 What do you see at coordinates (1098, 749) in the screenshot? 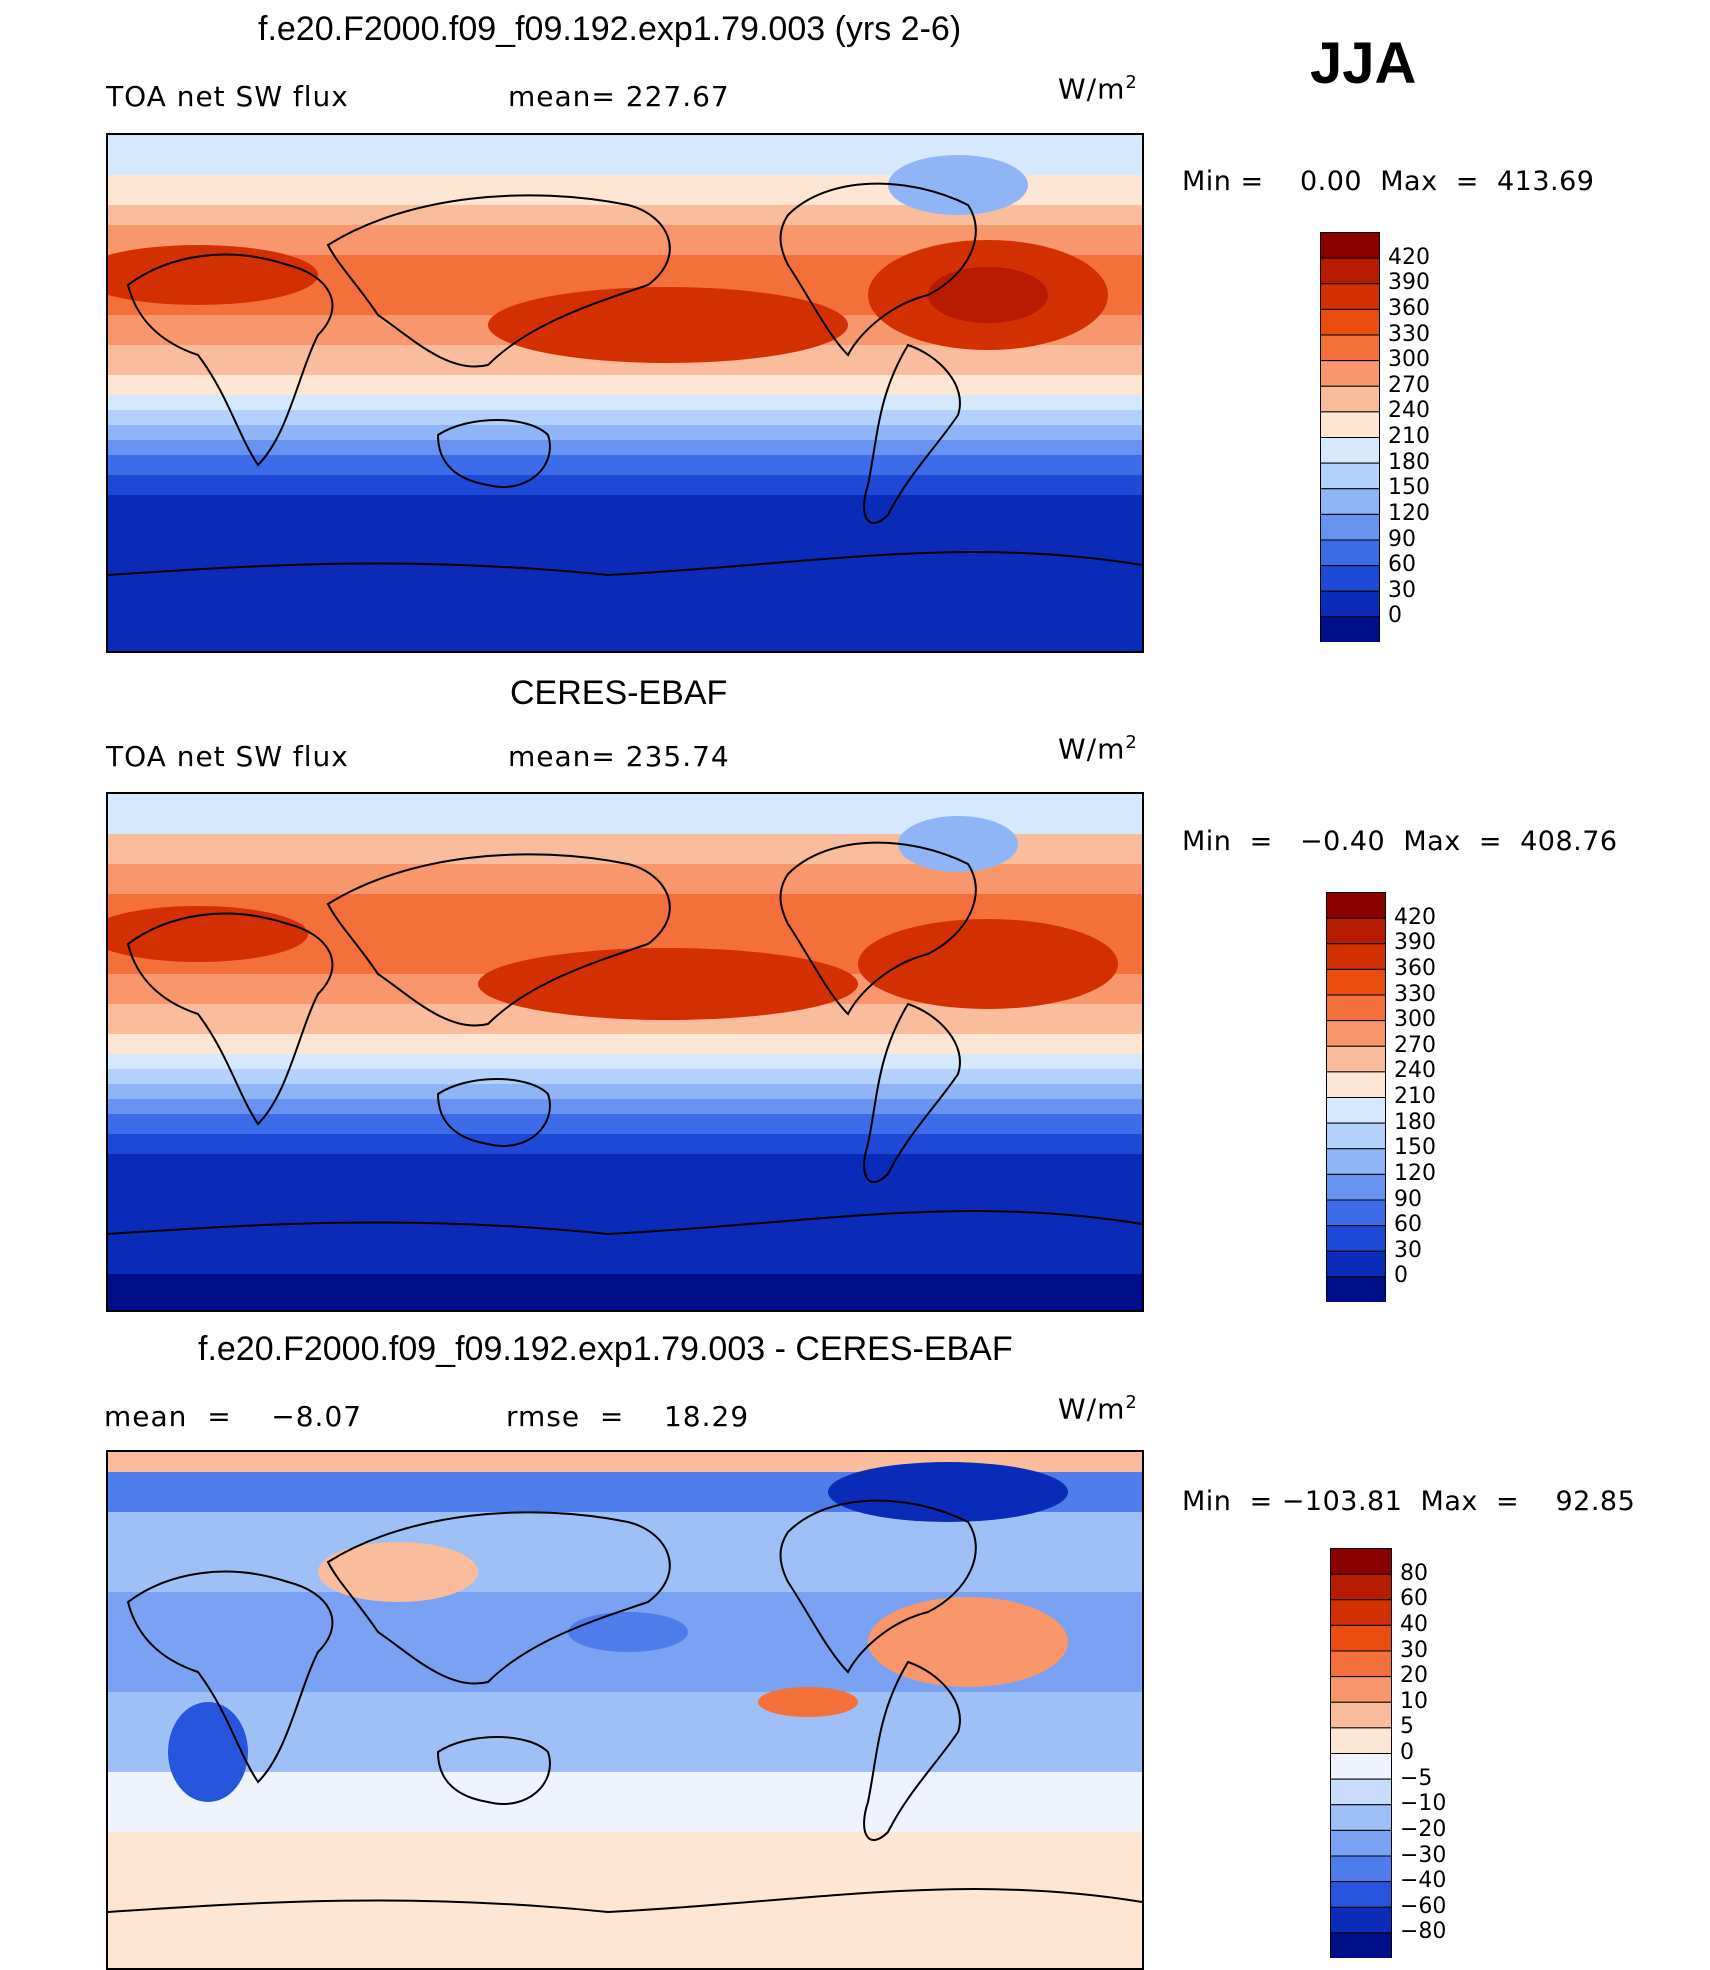
I see `panel-2-units: W/m2` at bounding box center [1098, 749].